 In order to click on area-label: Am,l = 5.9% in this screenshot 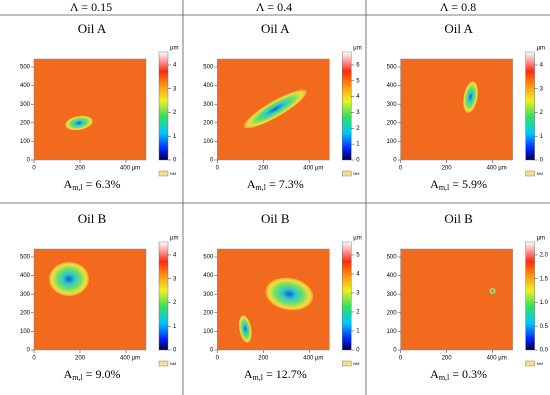, I will do `click(458, 184)`.